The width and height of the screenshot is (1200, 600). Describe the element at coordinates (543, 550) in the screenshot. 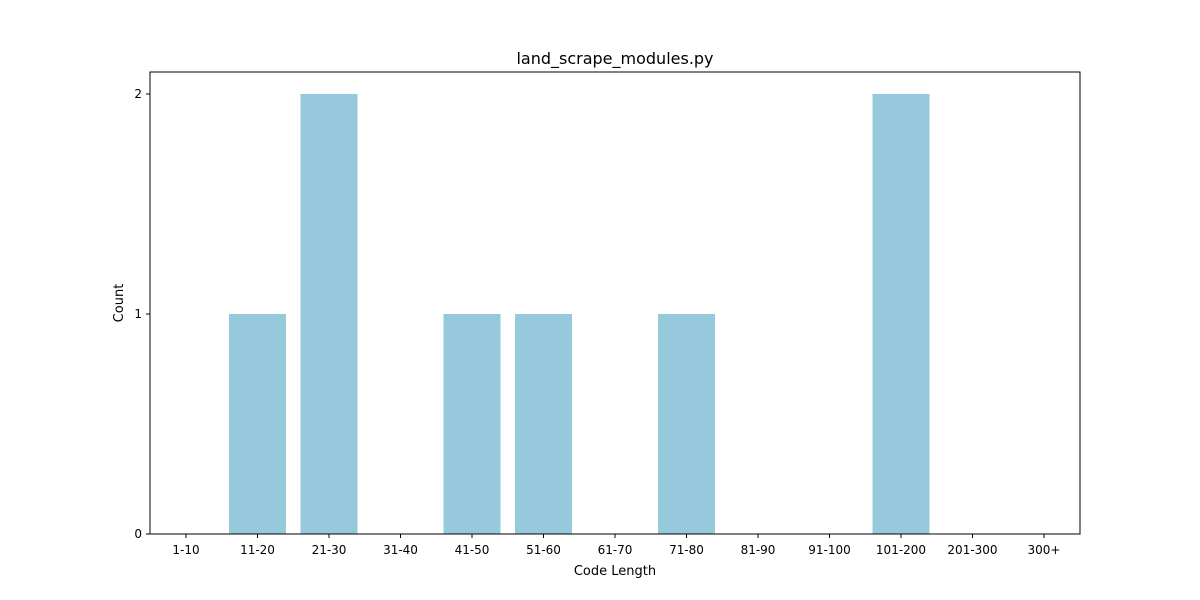

I see `x-tick-label: 51-60` at that location.